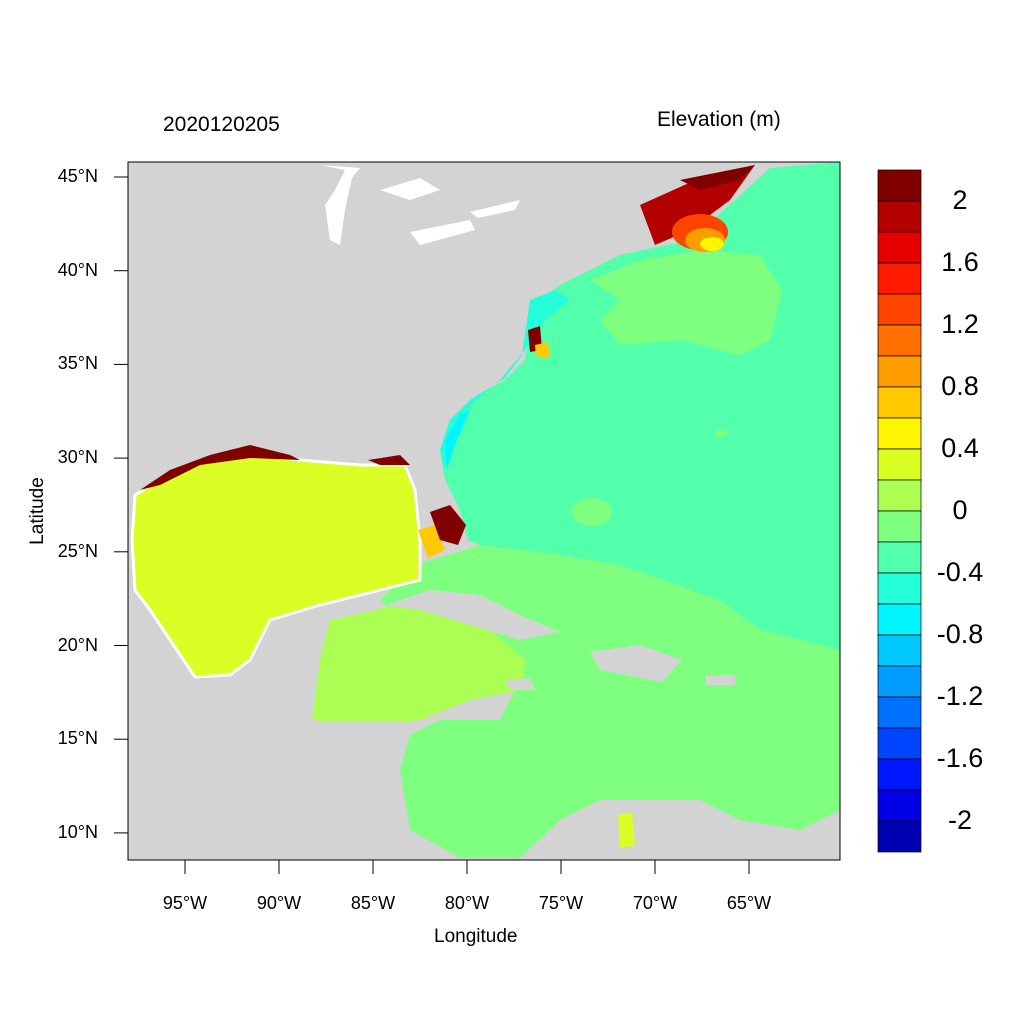 The height and width of the screenshot is (1024, 1024). I want to click on colorbar-label: -0.4, so click(960, 572).